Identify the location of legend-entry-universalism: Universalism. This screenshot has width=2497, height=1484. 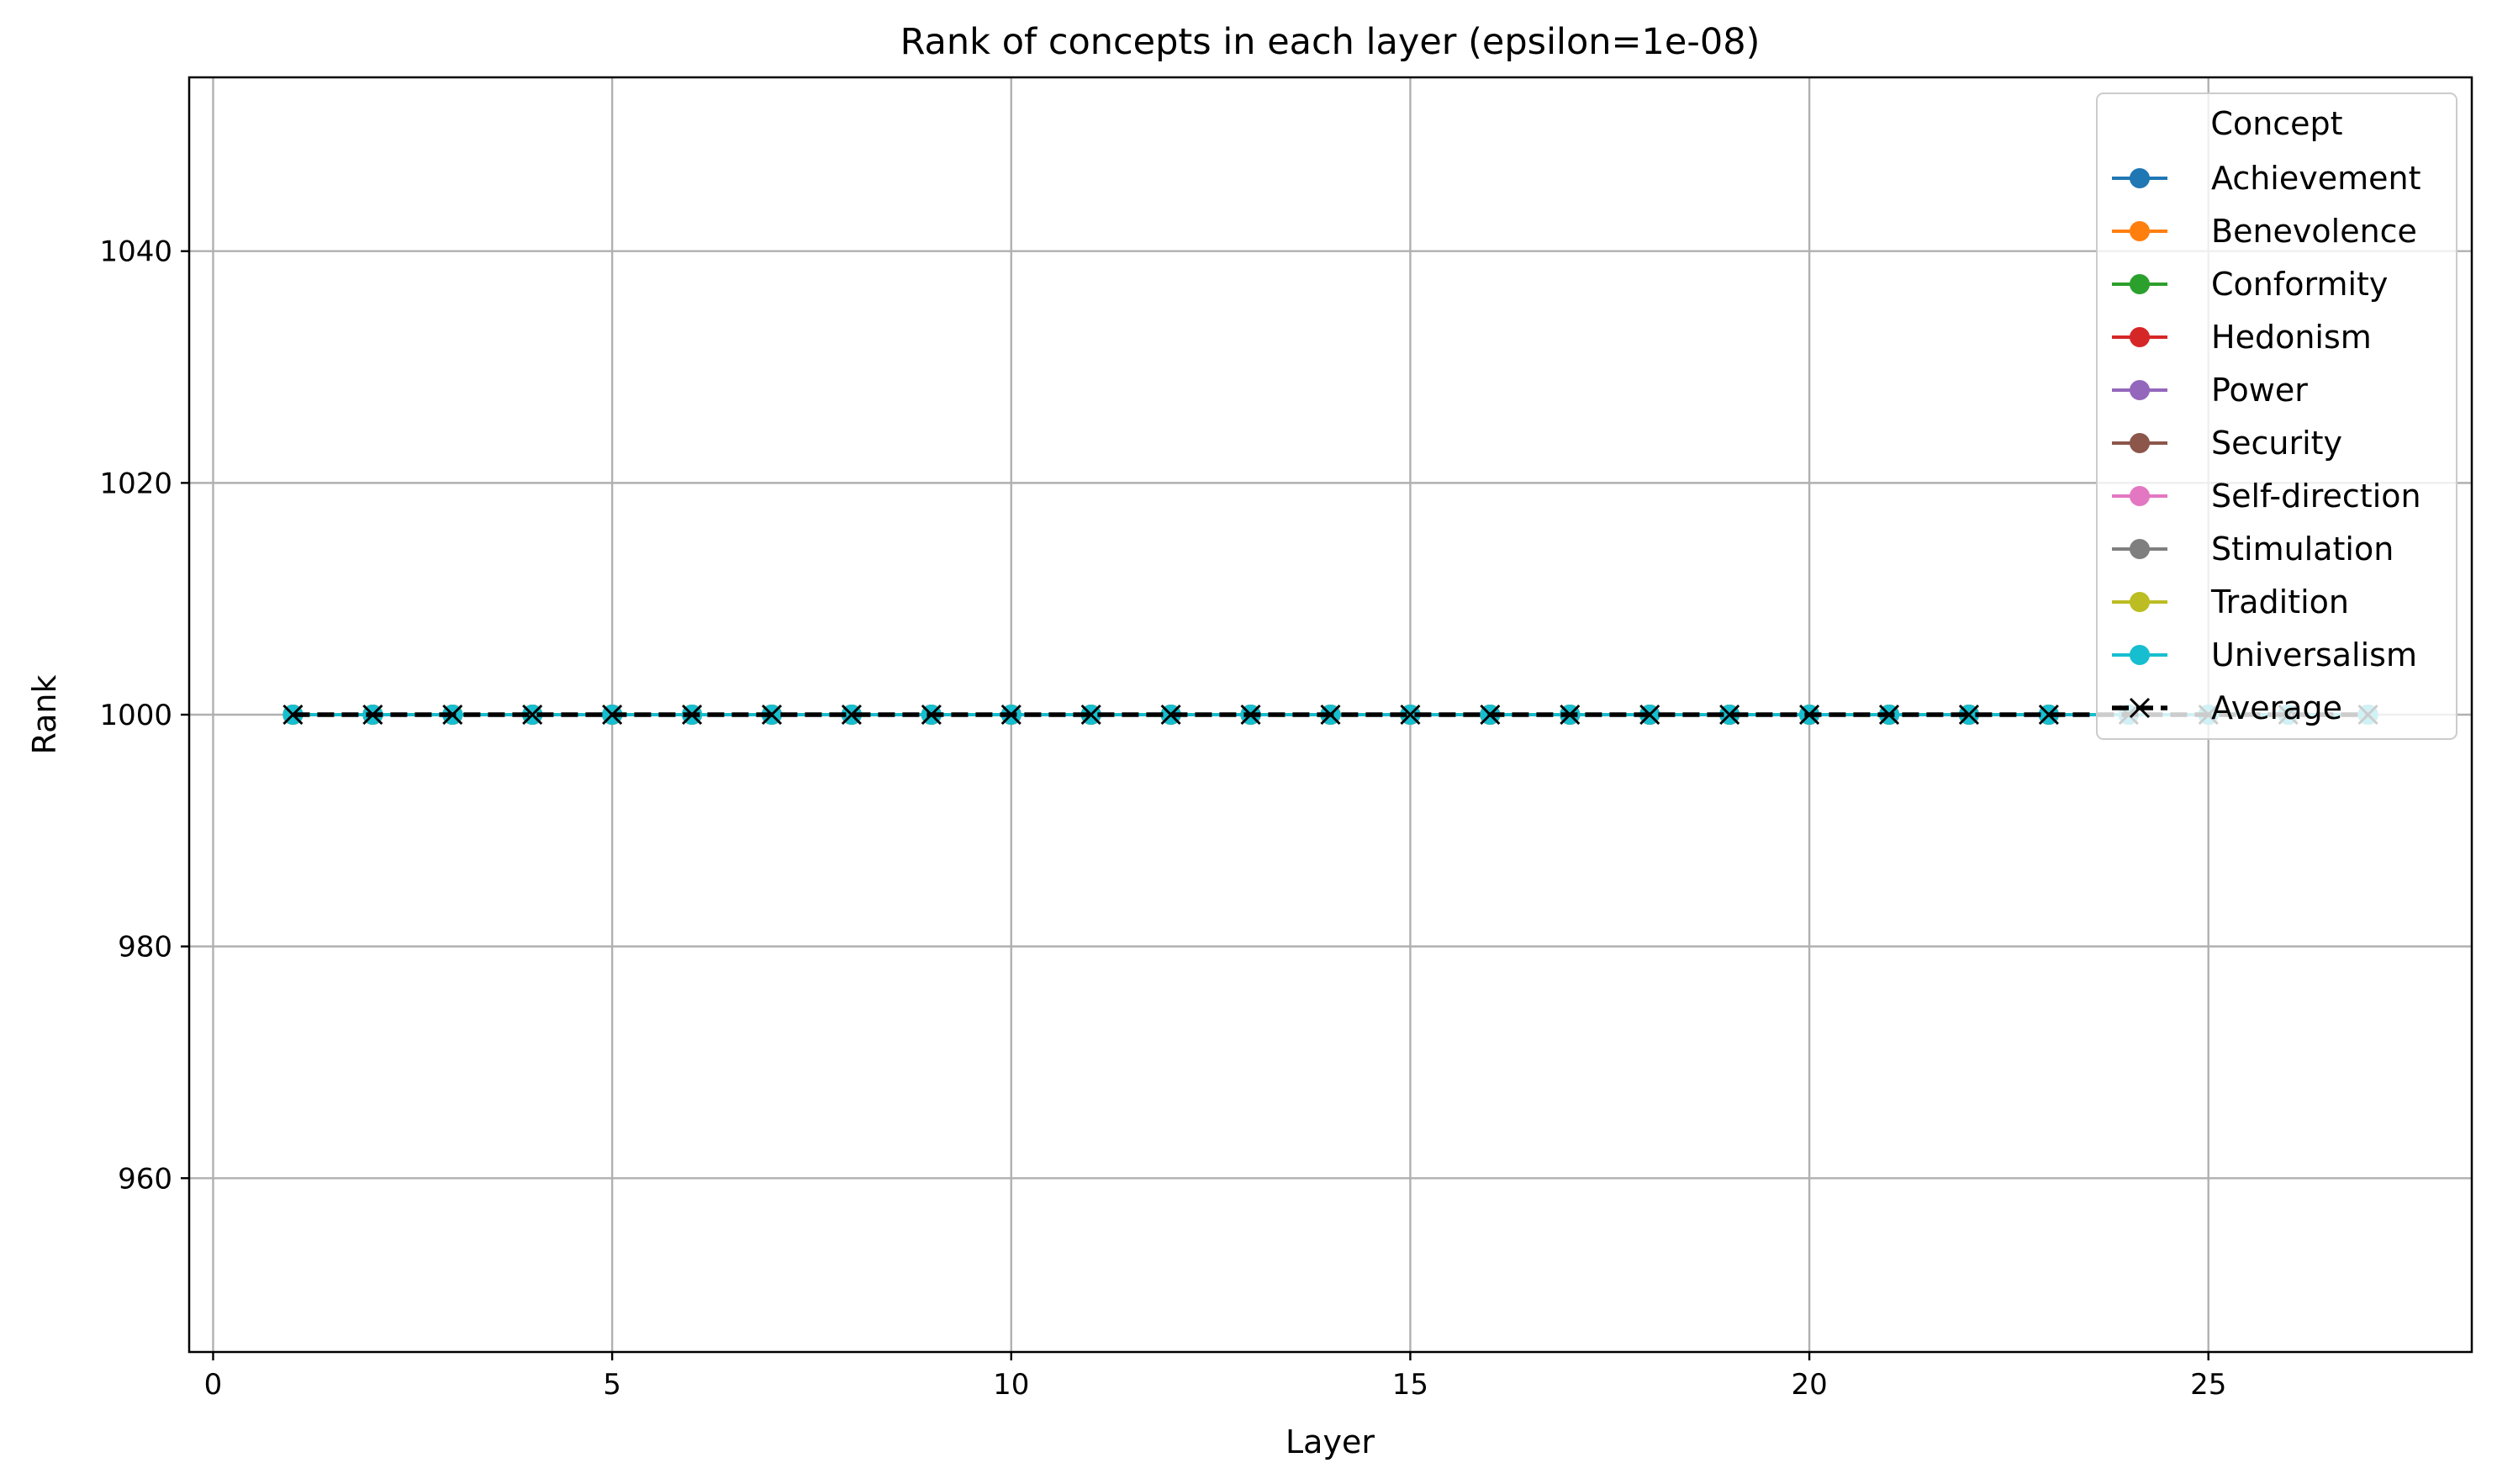
(2264, 654).